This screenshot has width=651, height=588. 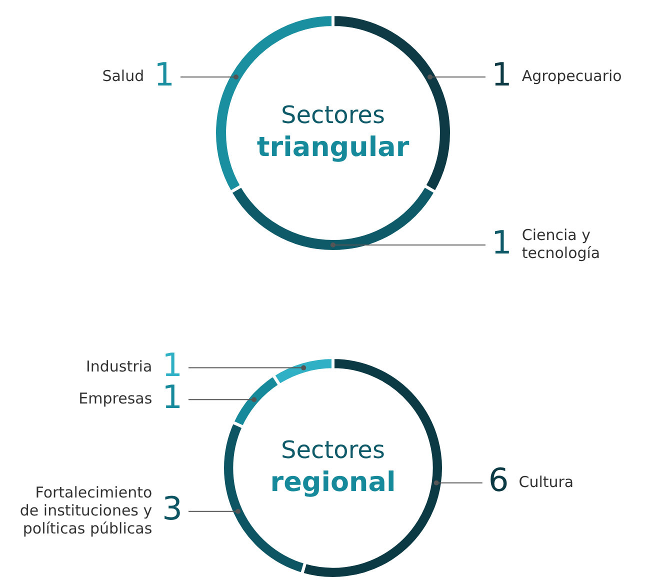 I want to click on slice-label: Cultura, so click(x=546, y=481).